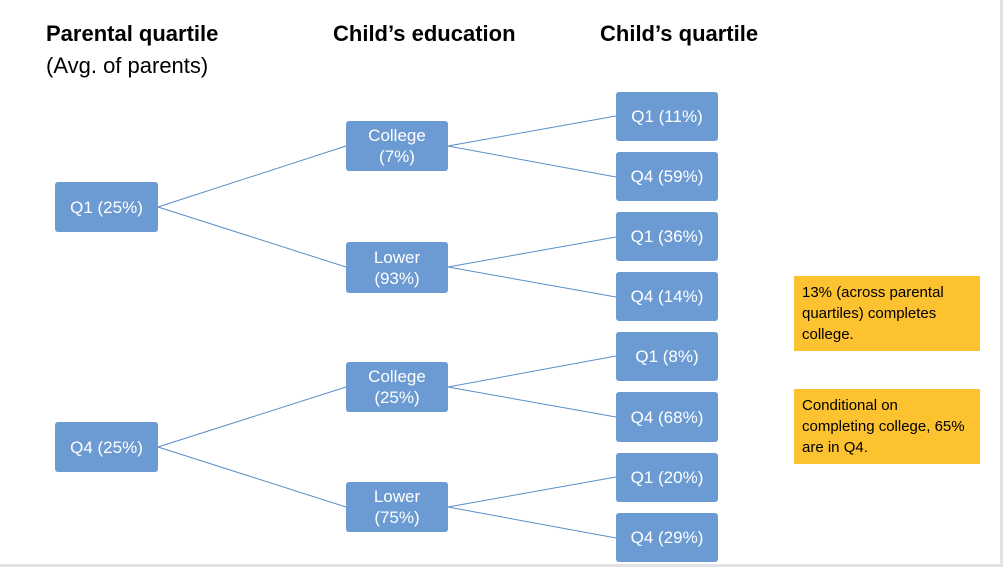  What do you see at coordinates (667, 477) in the screenshot?
I see `node-child-q1-d: Q1 (20%)` at bounding box center [667, 477].